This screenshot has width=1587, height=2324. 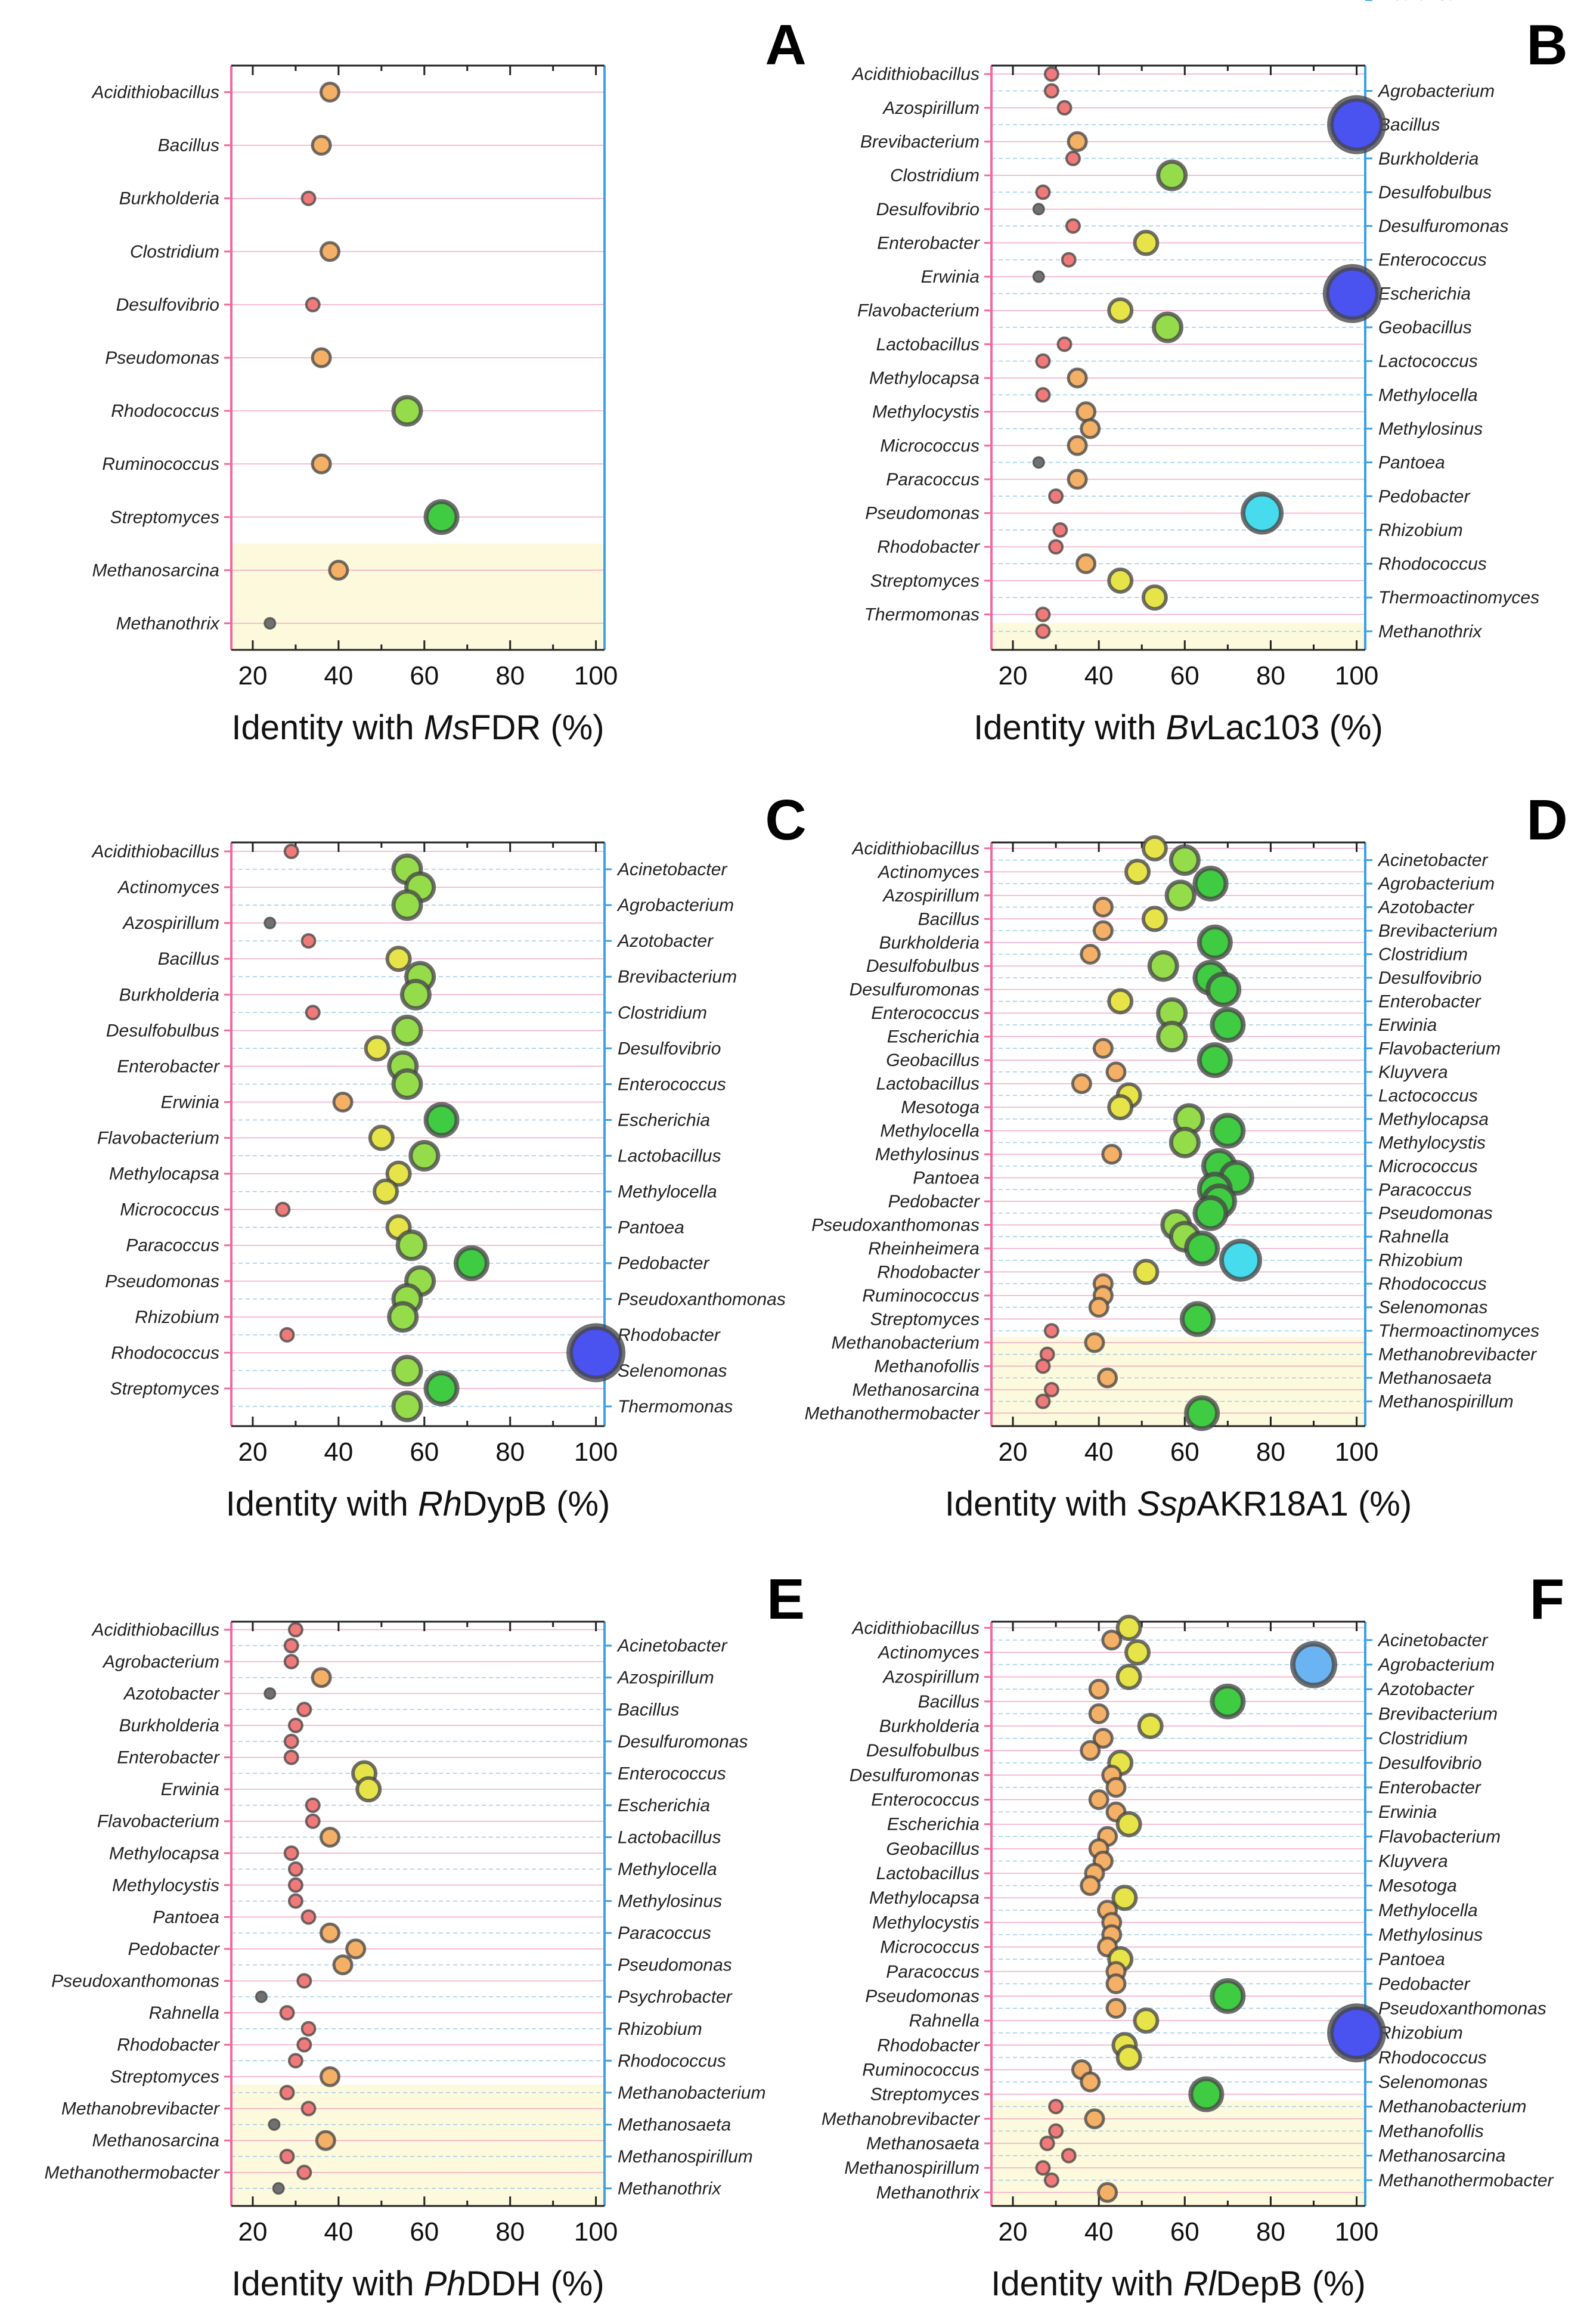 I want to click on y-tick-label-left: Paracoccus, so click(x=173, y=1246).